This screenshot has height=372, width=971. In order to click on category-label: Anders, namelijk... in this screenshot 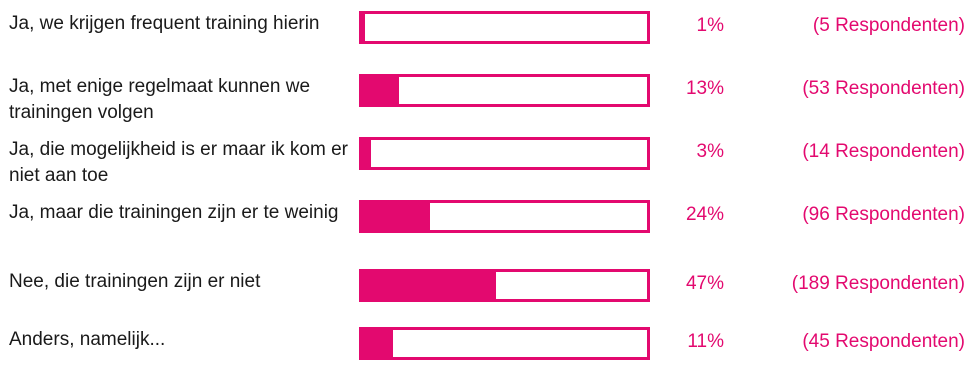, I will do `click(87, 339)`.